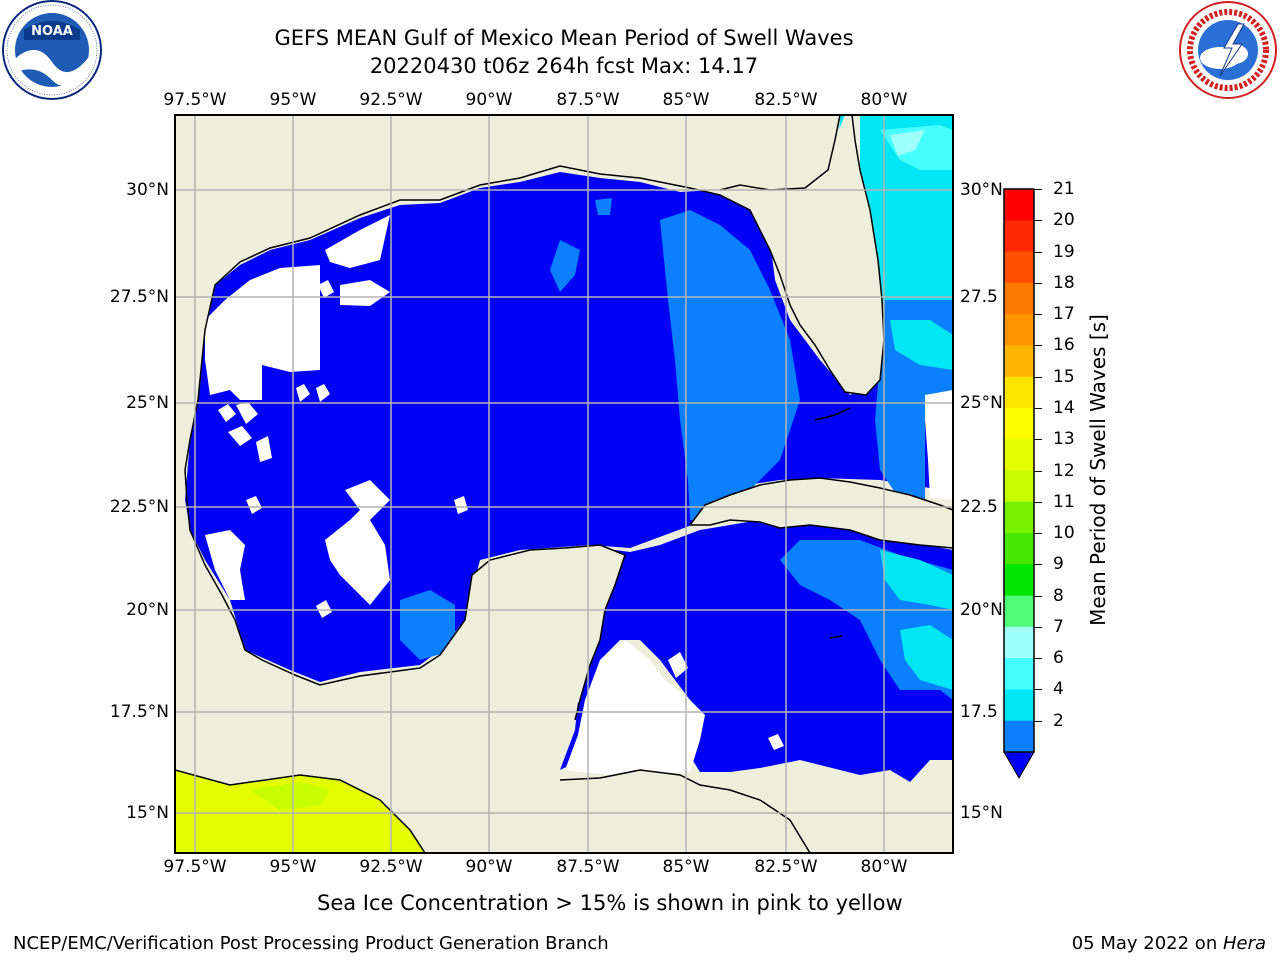 The width and height of the screenshot is (1280, 960). What do you see at coordinates (907, 143) in the screenshot?
I see `band-8-9-atlantic` at bounding box center [907, 143].